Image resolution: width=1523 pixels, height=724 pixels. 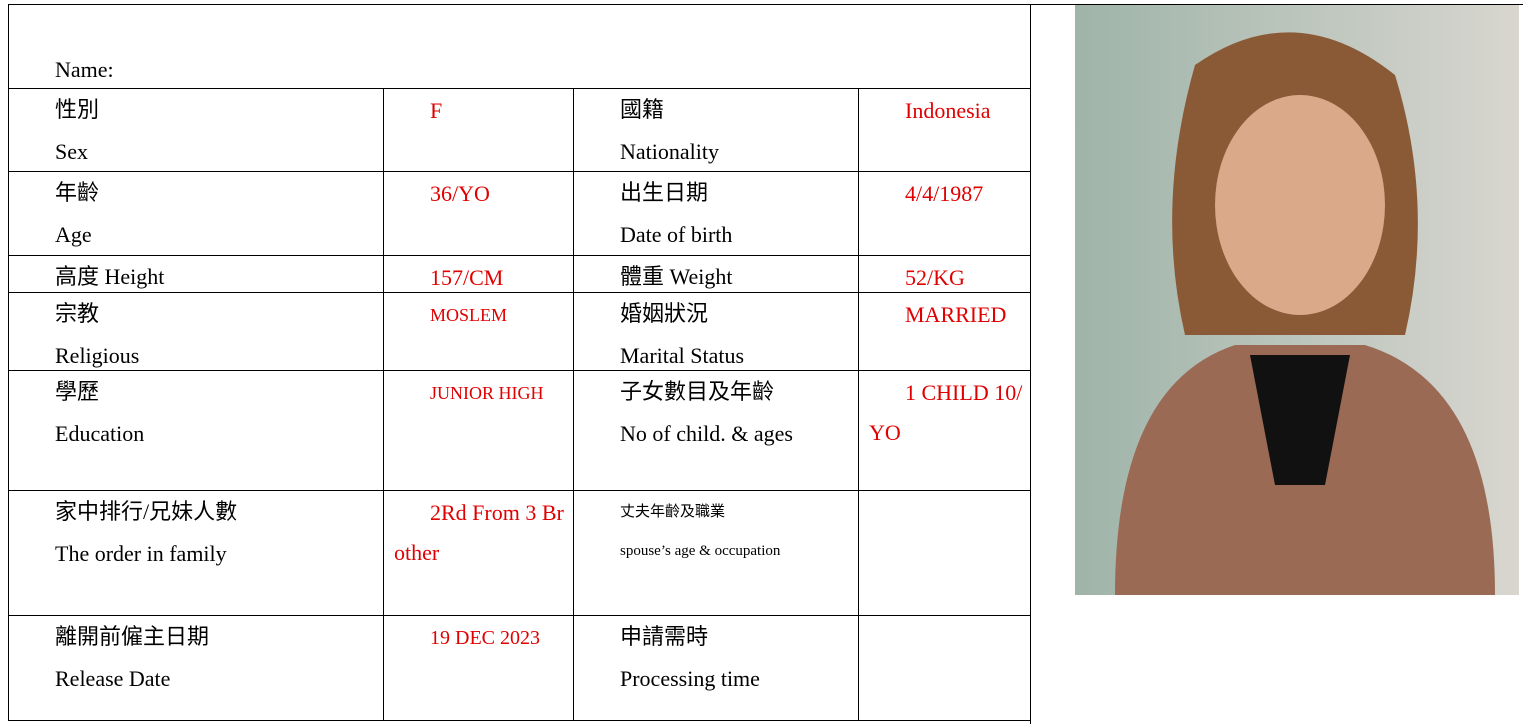 What do you see at coordinates (113, 678) in the screenshot?
I see `label-en: Release Date` at bounding box center [113, 678].